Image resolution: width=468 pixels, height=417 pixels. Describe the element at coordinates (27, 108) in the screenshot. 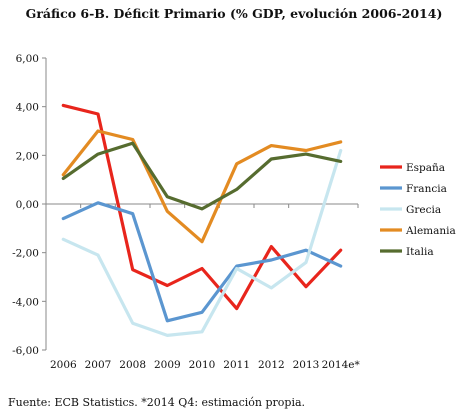

I see `y-tick-label: 4,00` at that location.